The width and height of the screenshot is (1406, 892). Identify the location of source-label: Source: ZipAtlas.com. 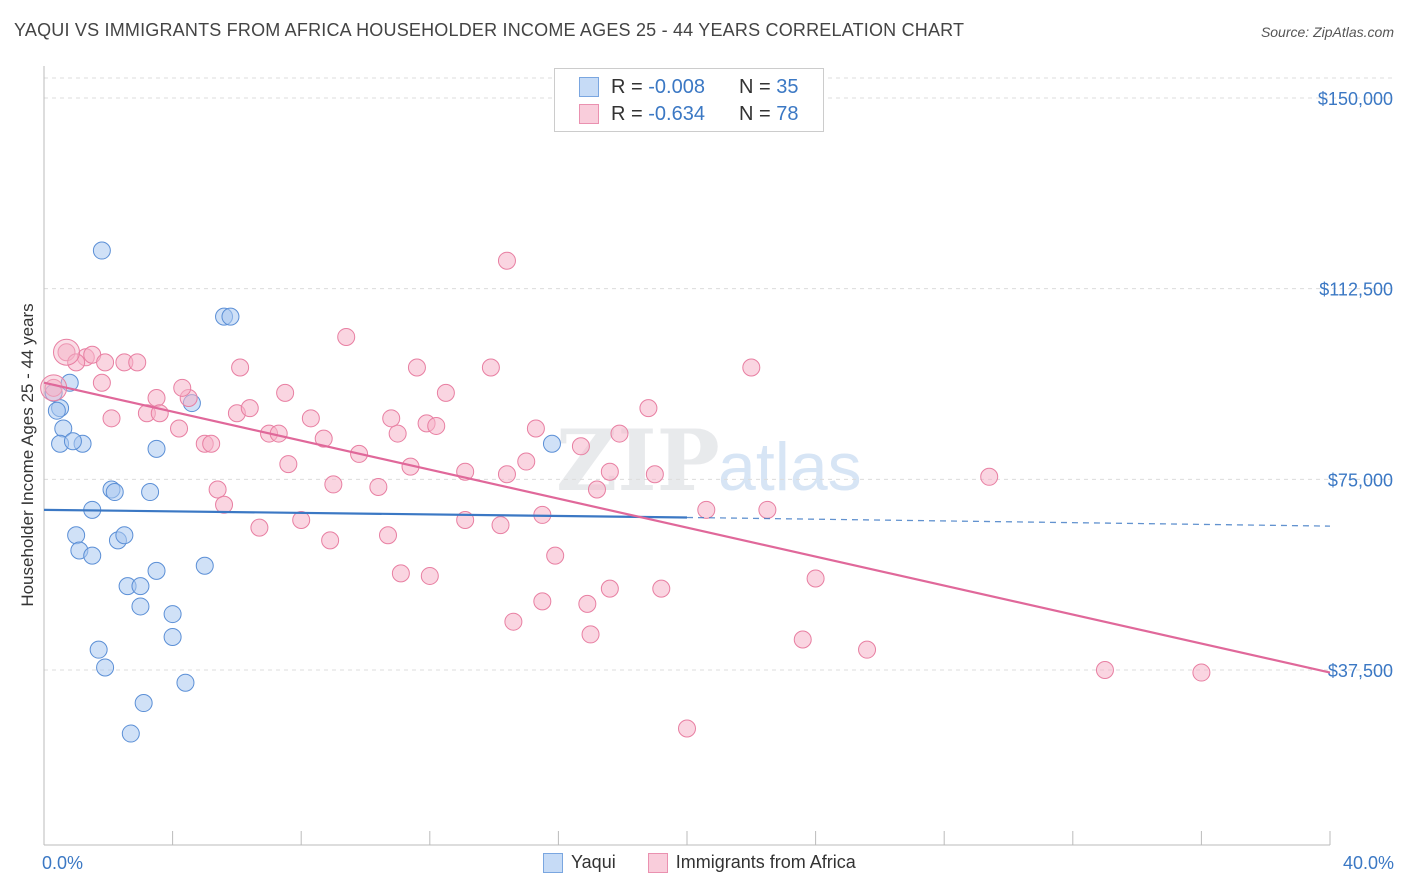
(1327, 32).